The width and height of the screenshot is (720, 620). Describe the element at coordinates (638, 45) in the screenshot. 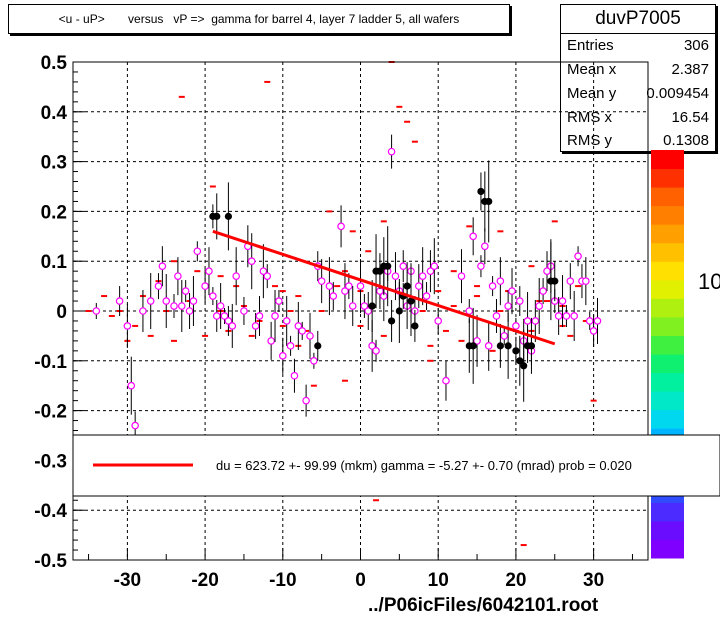

I see `stats-row-entries: Entries 306` at that location.